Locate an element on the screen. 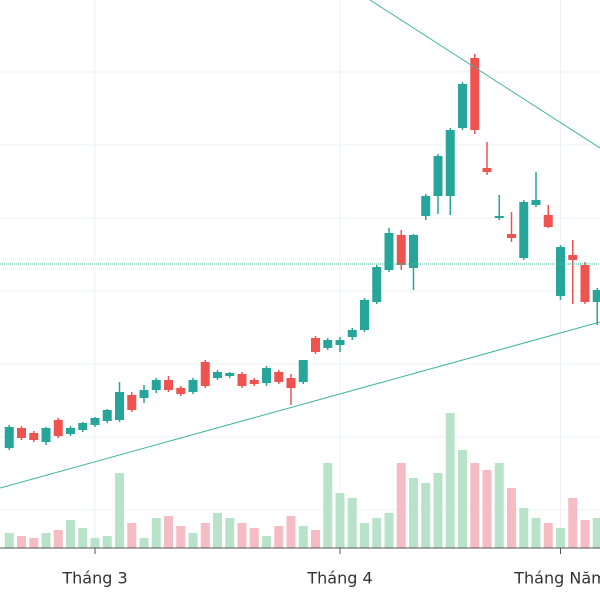 This screenshot has width=600, height=600. trend-line is located at coordinates (484, 74).